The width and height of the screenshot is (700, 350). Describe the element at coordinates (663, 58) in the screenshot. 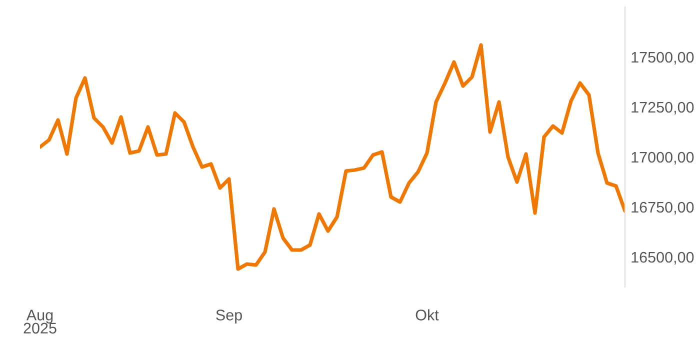

I see `y-tick-label: 17500,00` at that location.